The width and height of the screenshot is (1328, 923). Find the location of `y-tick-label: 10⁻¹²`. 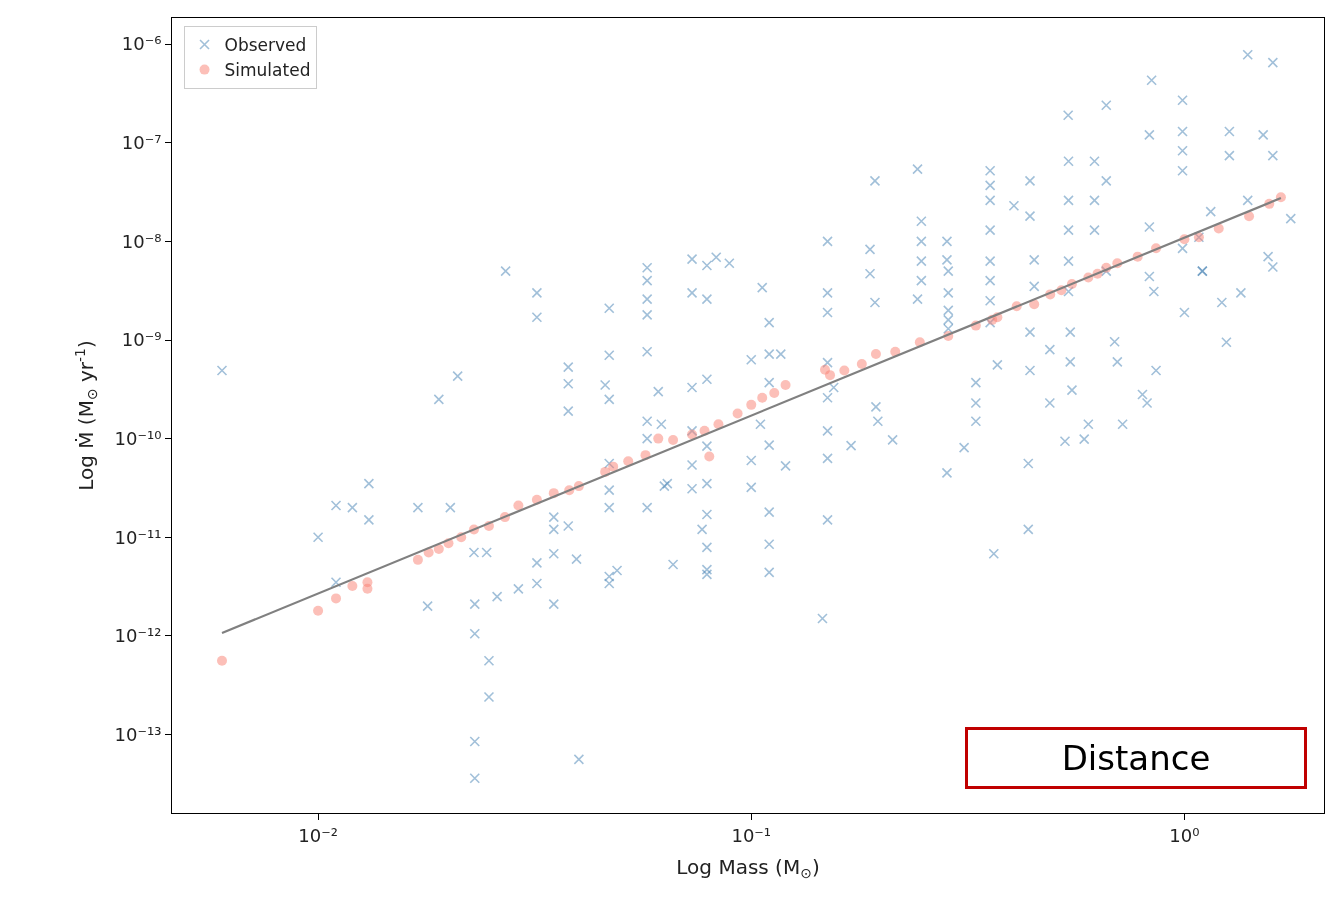

y-tick-label: 10⁻¹² is located at coordinates (138, 636).